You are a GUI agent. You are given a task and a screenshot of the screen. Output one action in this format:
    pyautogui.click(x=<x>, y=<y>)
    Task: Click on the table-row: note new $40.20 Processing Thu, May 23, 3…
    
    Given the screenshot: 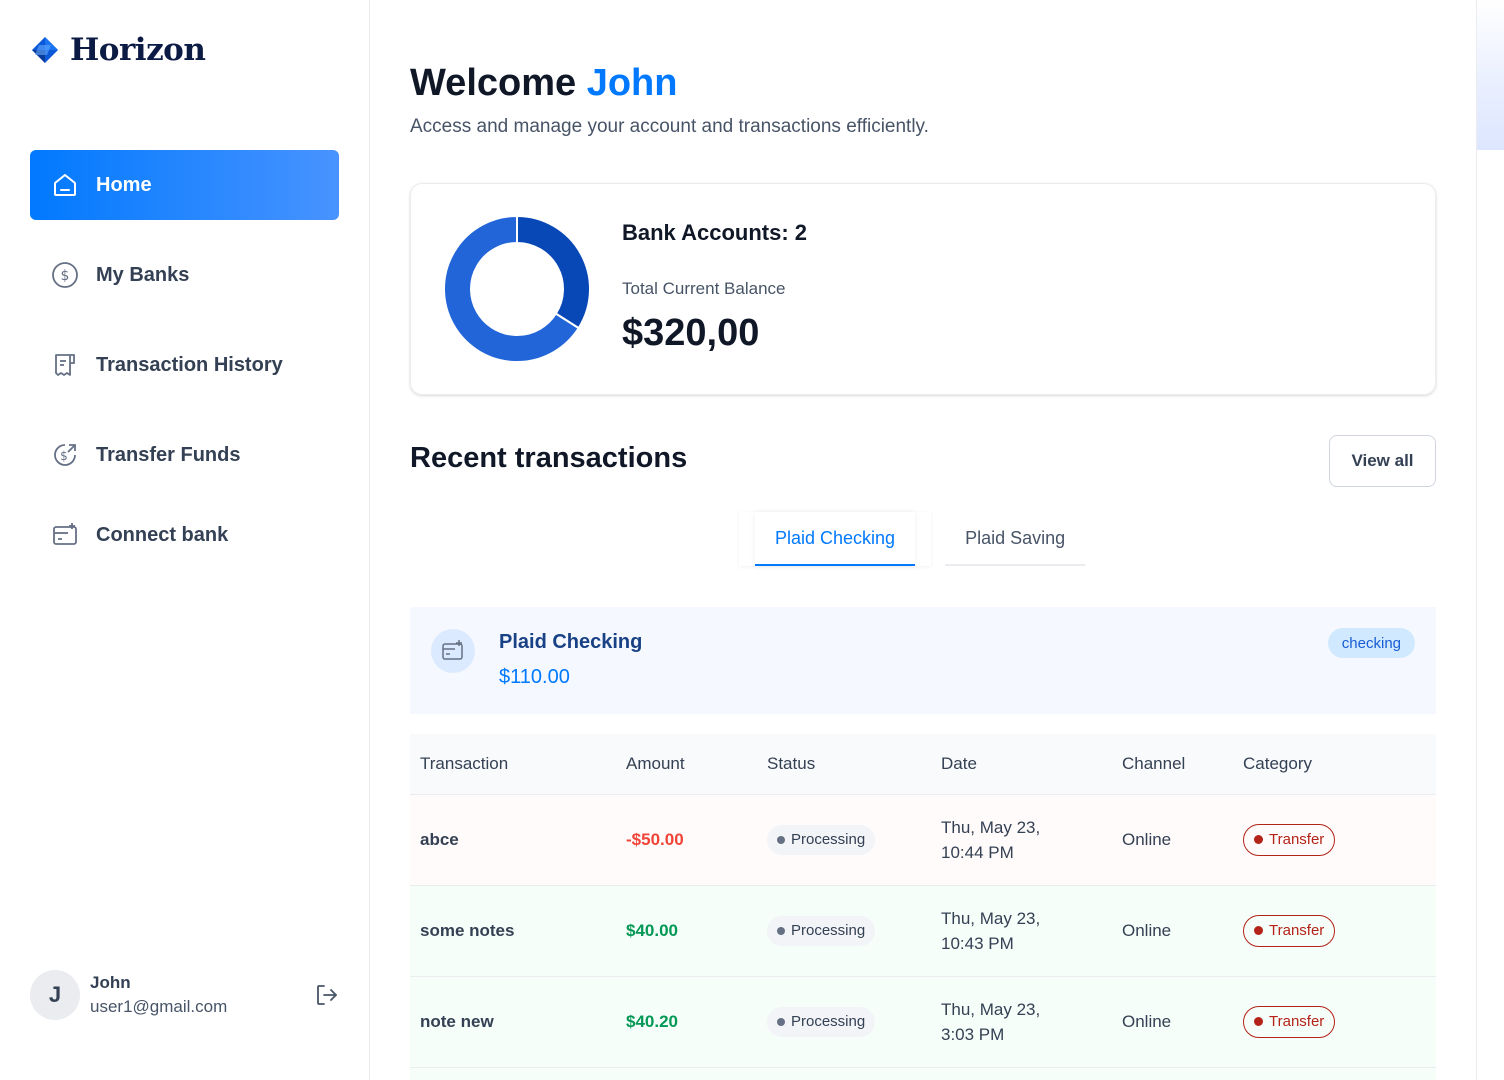 What is the action you would take?
    pyautogui.click(x=923, y=1022)
    